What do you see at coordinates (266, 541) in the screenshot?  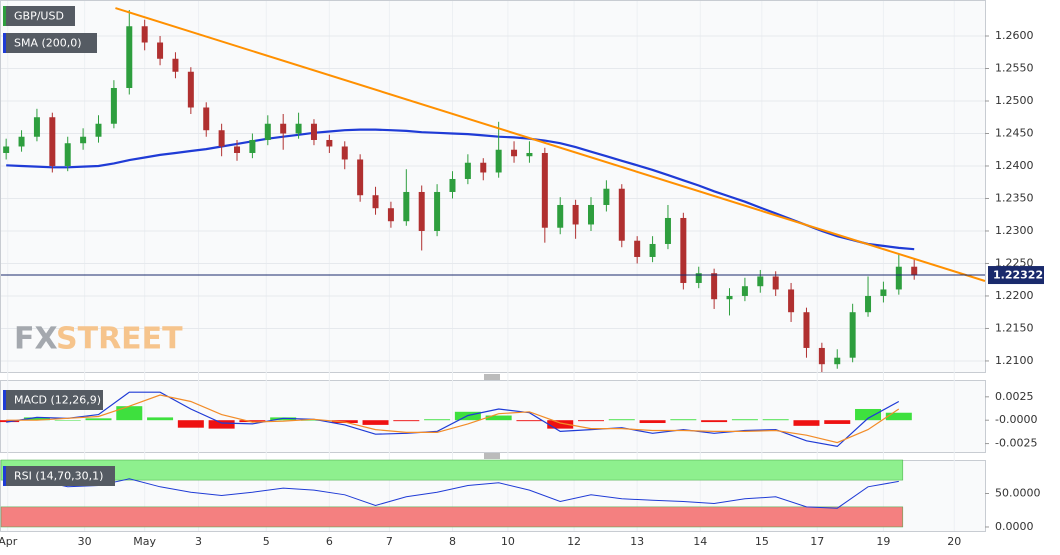 I see `x-tick-label: 5` at bounding box center [266, 541].